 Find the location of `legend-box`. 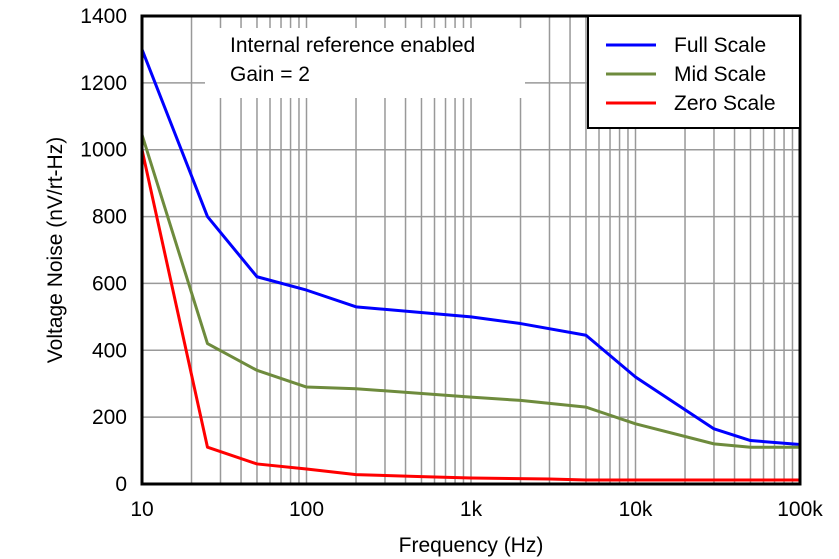

legend-box is located at coordinates (694, 72).